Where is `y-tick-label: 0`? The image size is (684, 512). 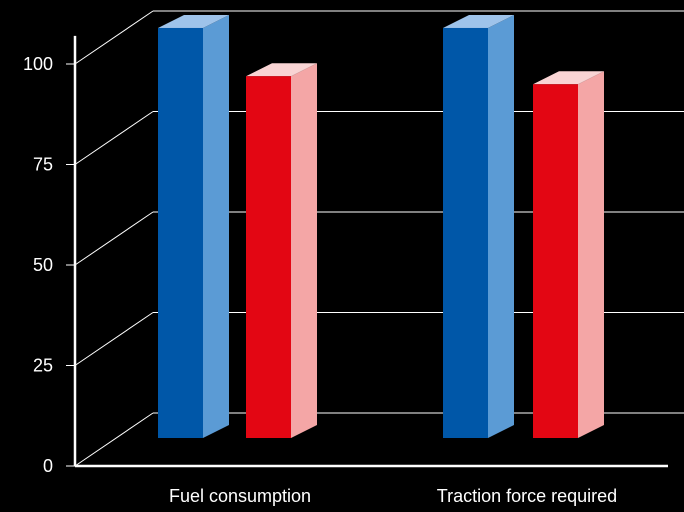 y-tick-label: 0 is located at coordinates (48, 466).